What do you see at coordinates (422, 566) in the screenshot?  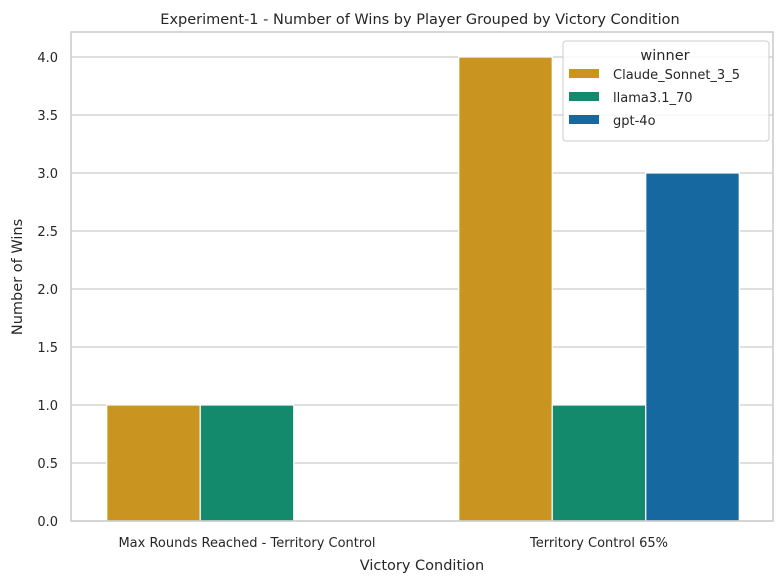 I see `x-axis-label: Victory Condition` at bounding box center [422, 566].